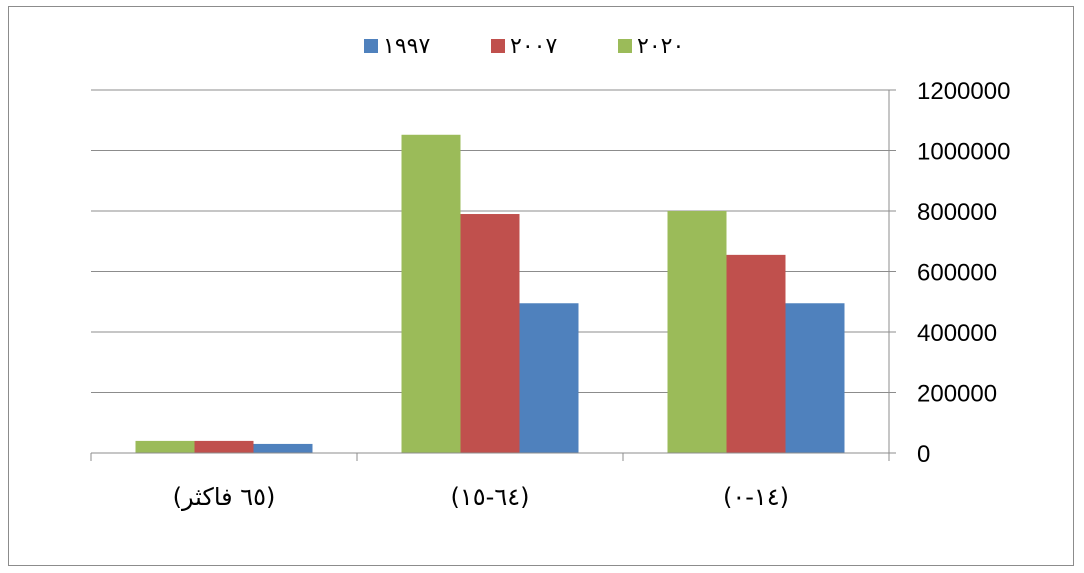 Image resolution: width=1084 pixels, height=573 pixels. Describe the element at coordinates (533, 46) in the screenshot. I see `legend-label: ٢٠٠٧` at that location.